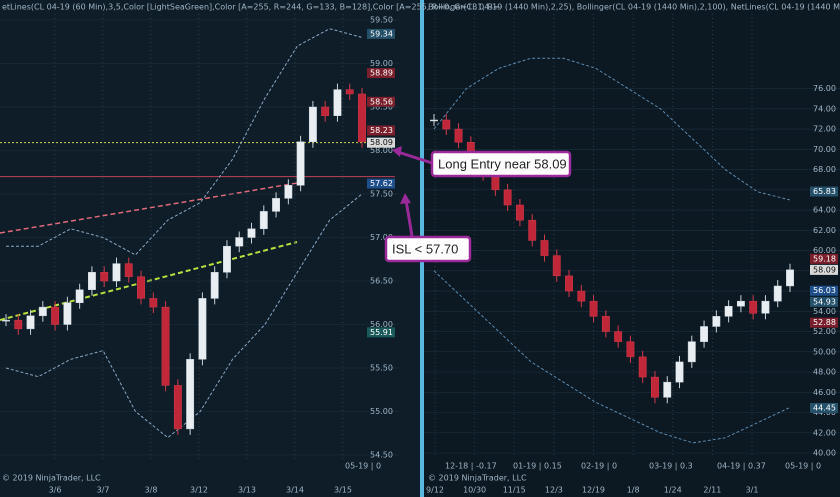  What do you see at coordinates (381, 194) in the screenshot?
I see `y-tick-label: 57.50` at bounding box center [381, 194].